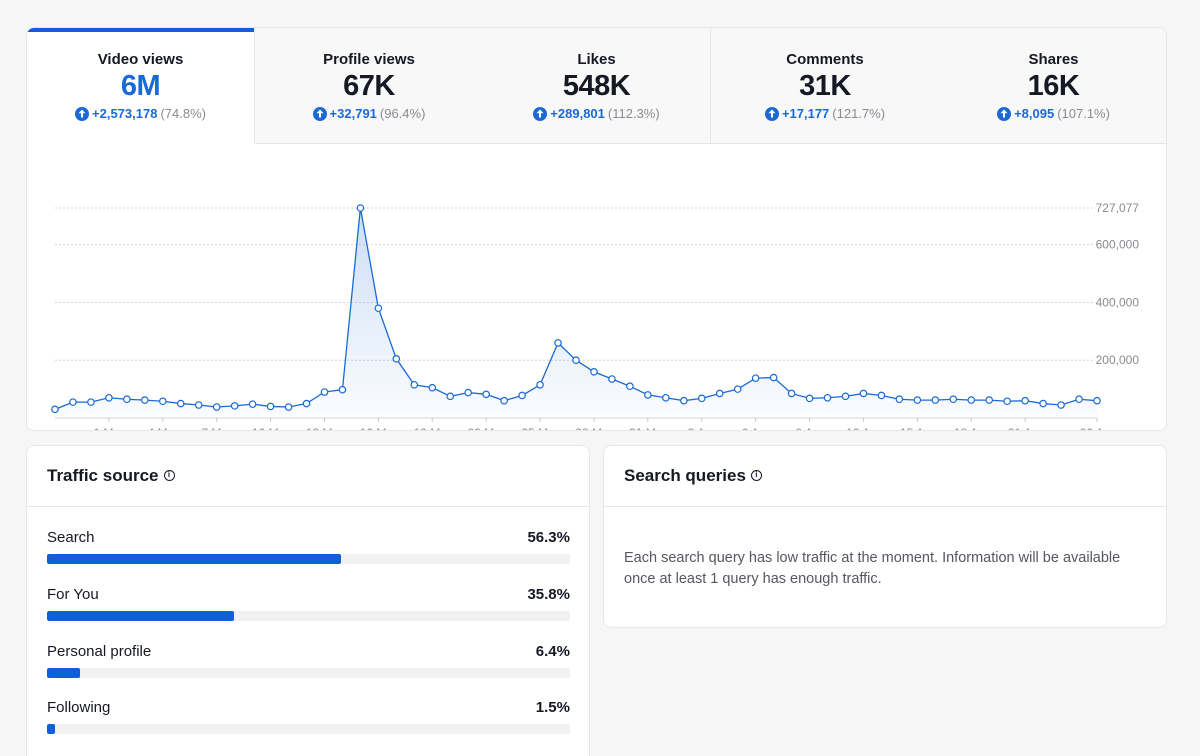  I want to click on x-tick-label: 25 Mar, so click(539, 428).